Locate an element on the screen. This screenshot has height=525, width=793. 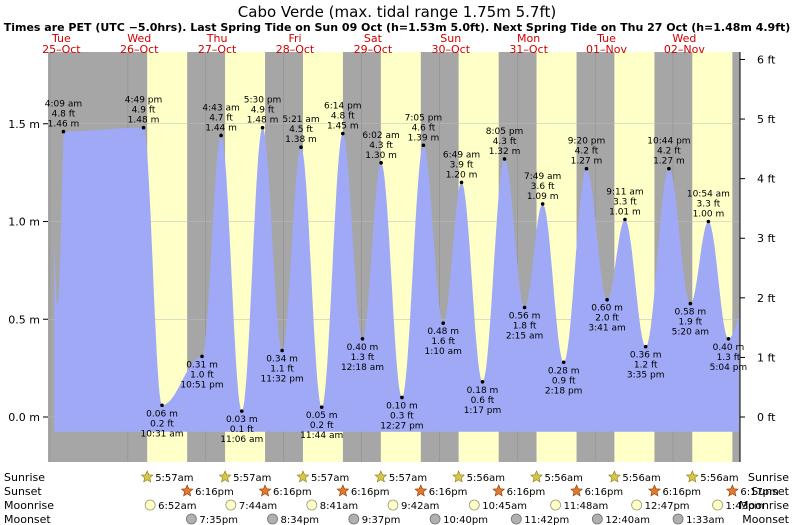
high-tide-marker: 8:05 pm4.3 ft1.32 m is located at coordinates (504, 144).